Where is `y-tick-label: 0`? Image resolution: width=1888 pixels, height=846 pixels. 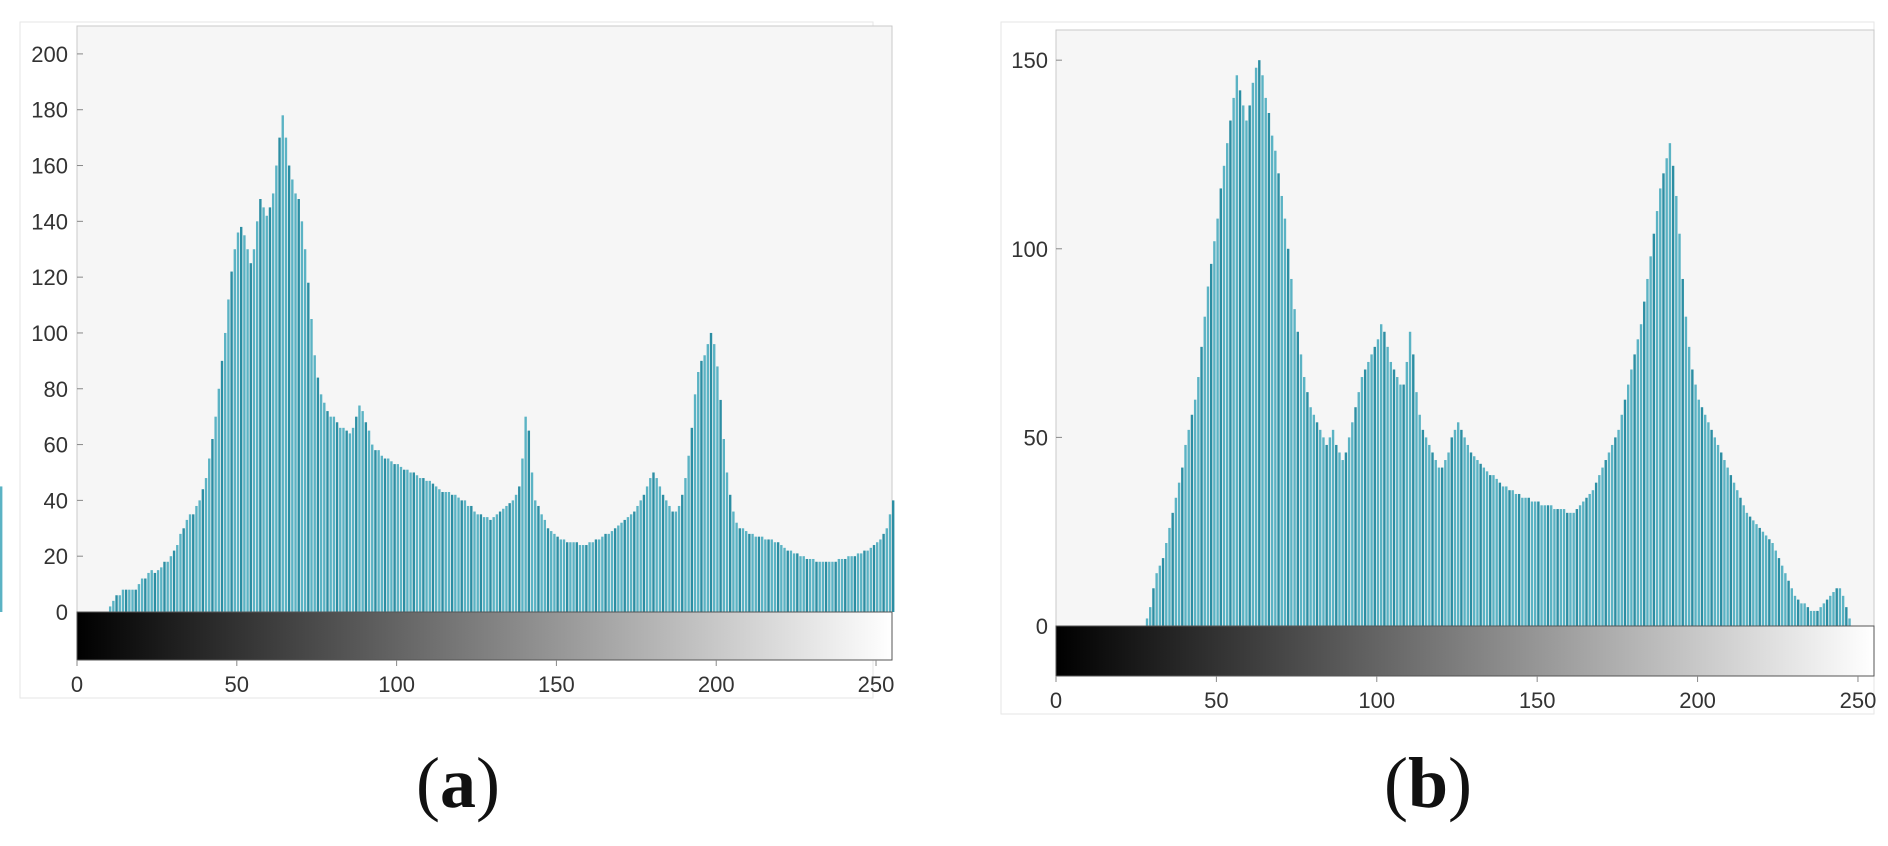
y-tick-label: 0 is located at coordinates (1042, 626).